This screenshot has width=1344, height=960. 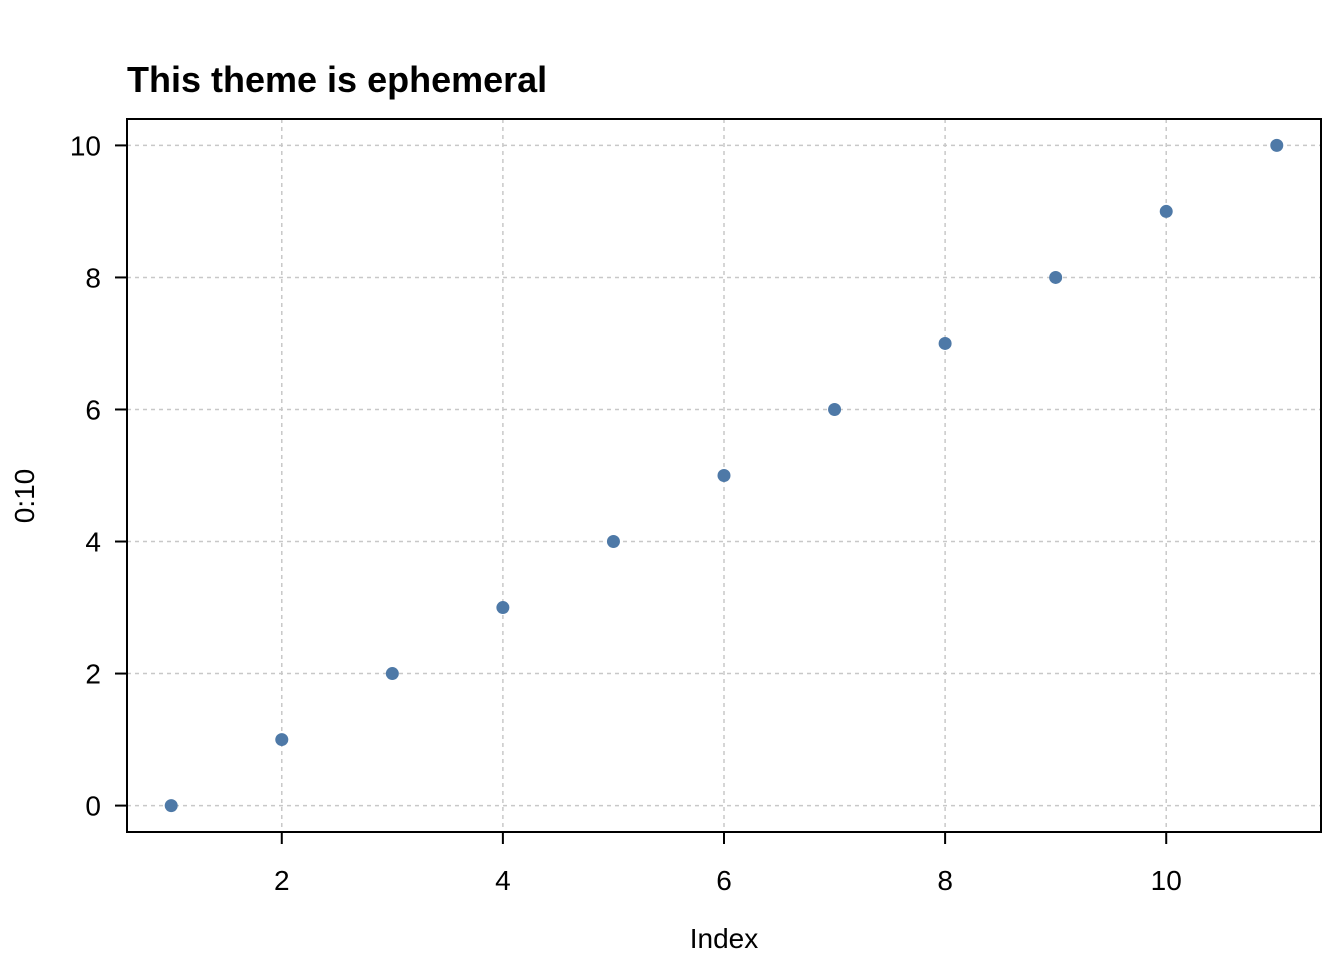 What do you see at coordinates (93, 277) in the screenshot?
I see `y-tick-label: 8` at bounding box center [93, 277].